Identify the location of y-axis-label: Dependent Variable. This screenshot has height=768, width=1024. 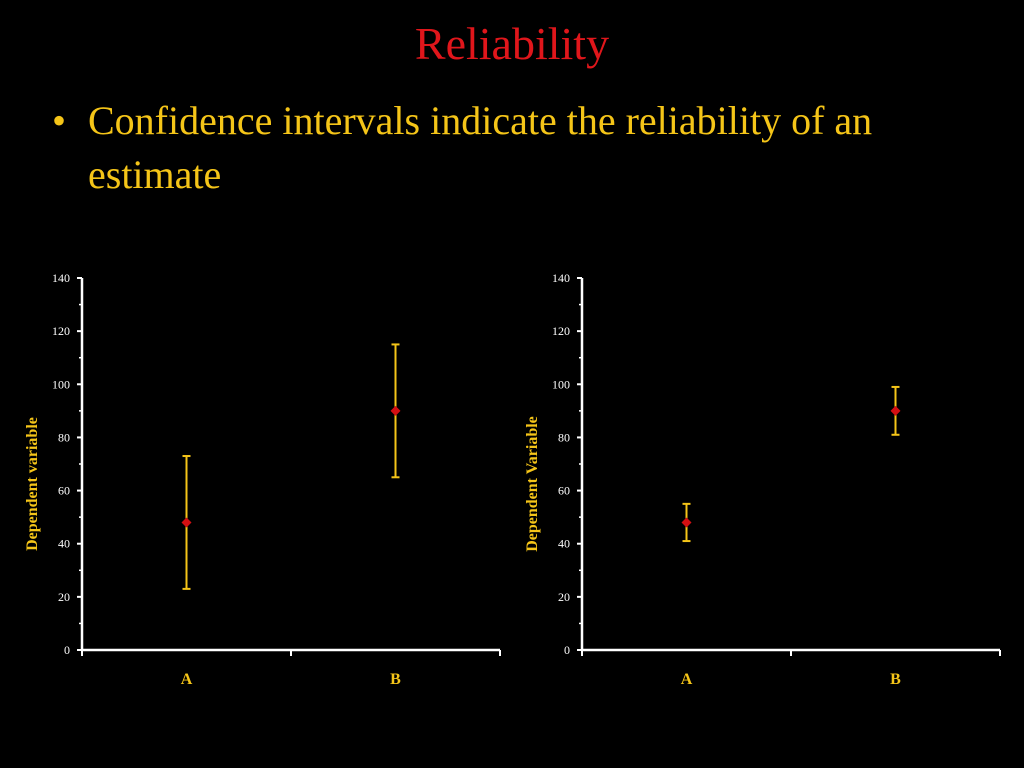
(532, 484).